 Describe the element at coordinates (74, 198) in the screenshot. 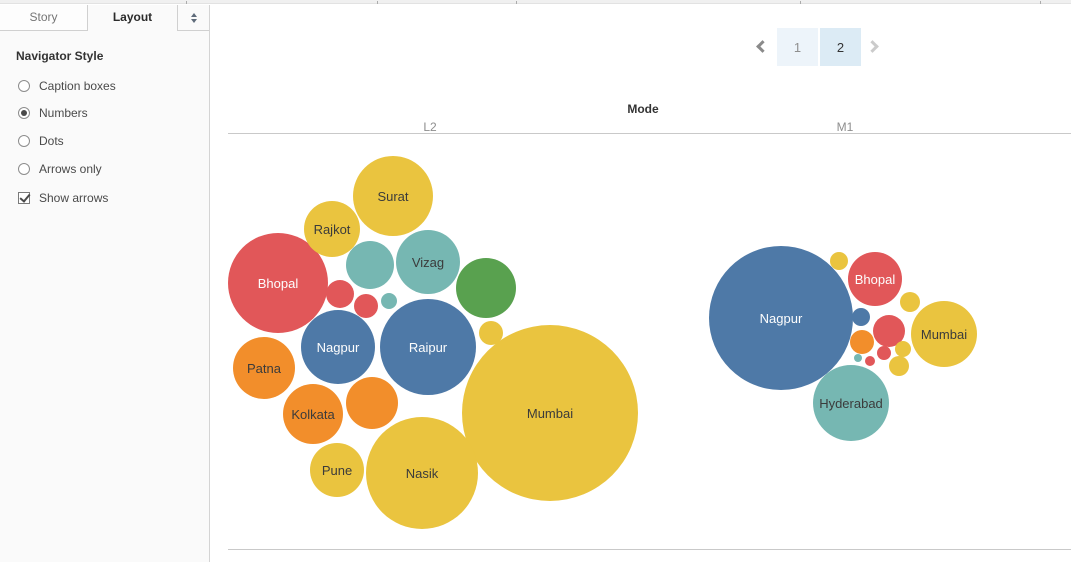

I see `checkbox-label: Show arrows` at that location.